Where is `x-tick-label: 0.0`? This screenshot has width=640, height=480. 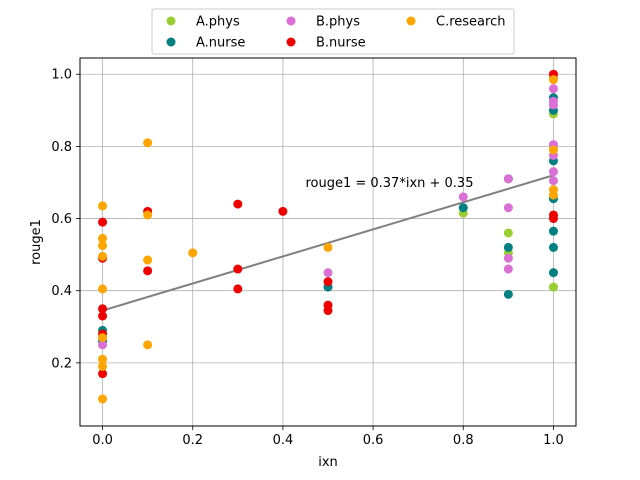 x-tick-label: 0.0 is located at coordinates (102, 440).